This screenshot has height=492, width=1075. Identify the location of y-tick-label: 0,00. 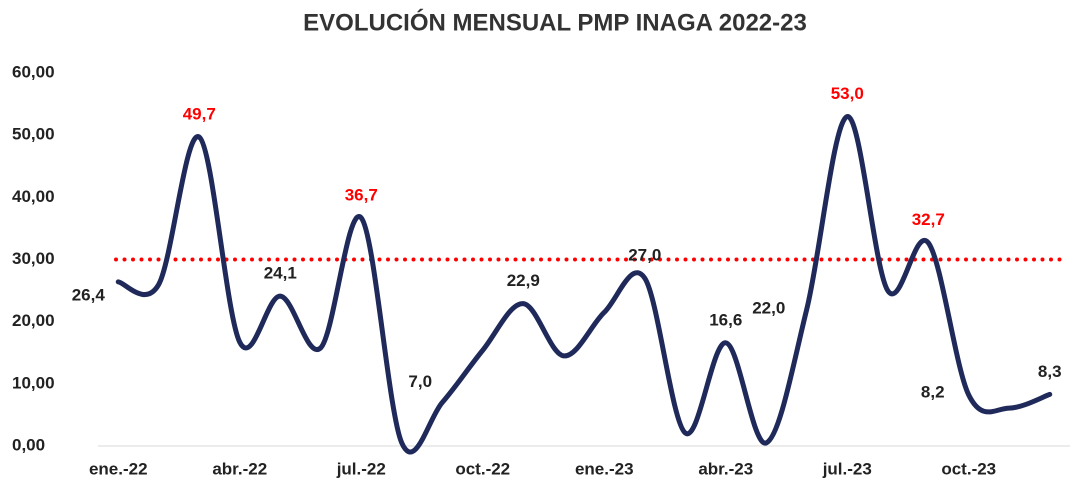
(28, 444).